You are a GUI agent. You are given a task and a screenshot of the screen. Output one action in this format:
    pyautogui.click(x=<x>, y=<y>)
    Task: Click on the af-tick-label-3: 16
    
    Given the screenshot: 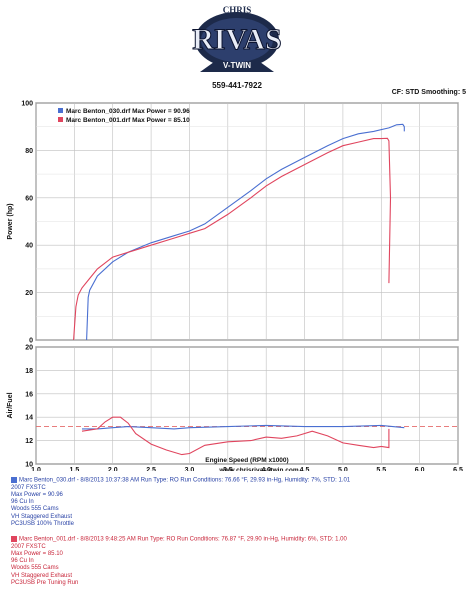 What is the action you would take?
    pyautogui.click(x=29, y=394)
    